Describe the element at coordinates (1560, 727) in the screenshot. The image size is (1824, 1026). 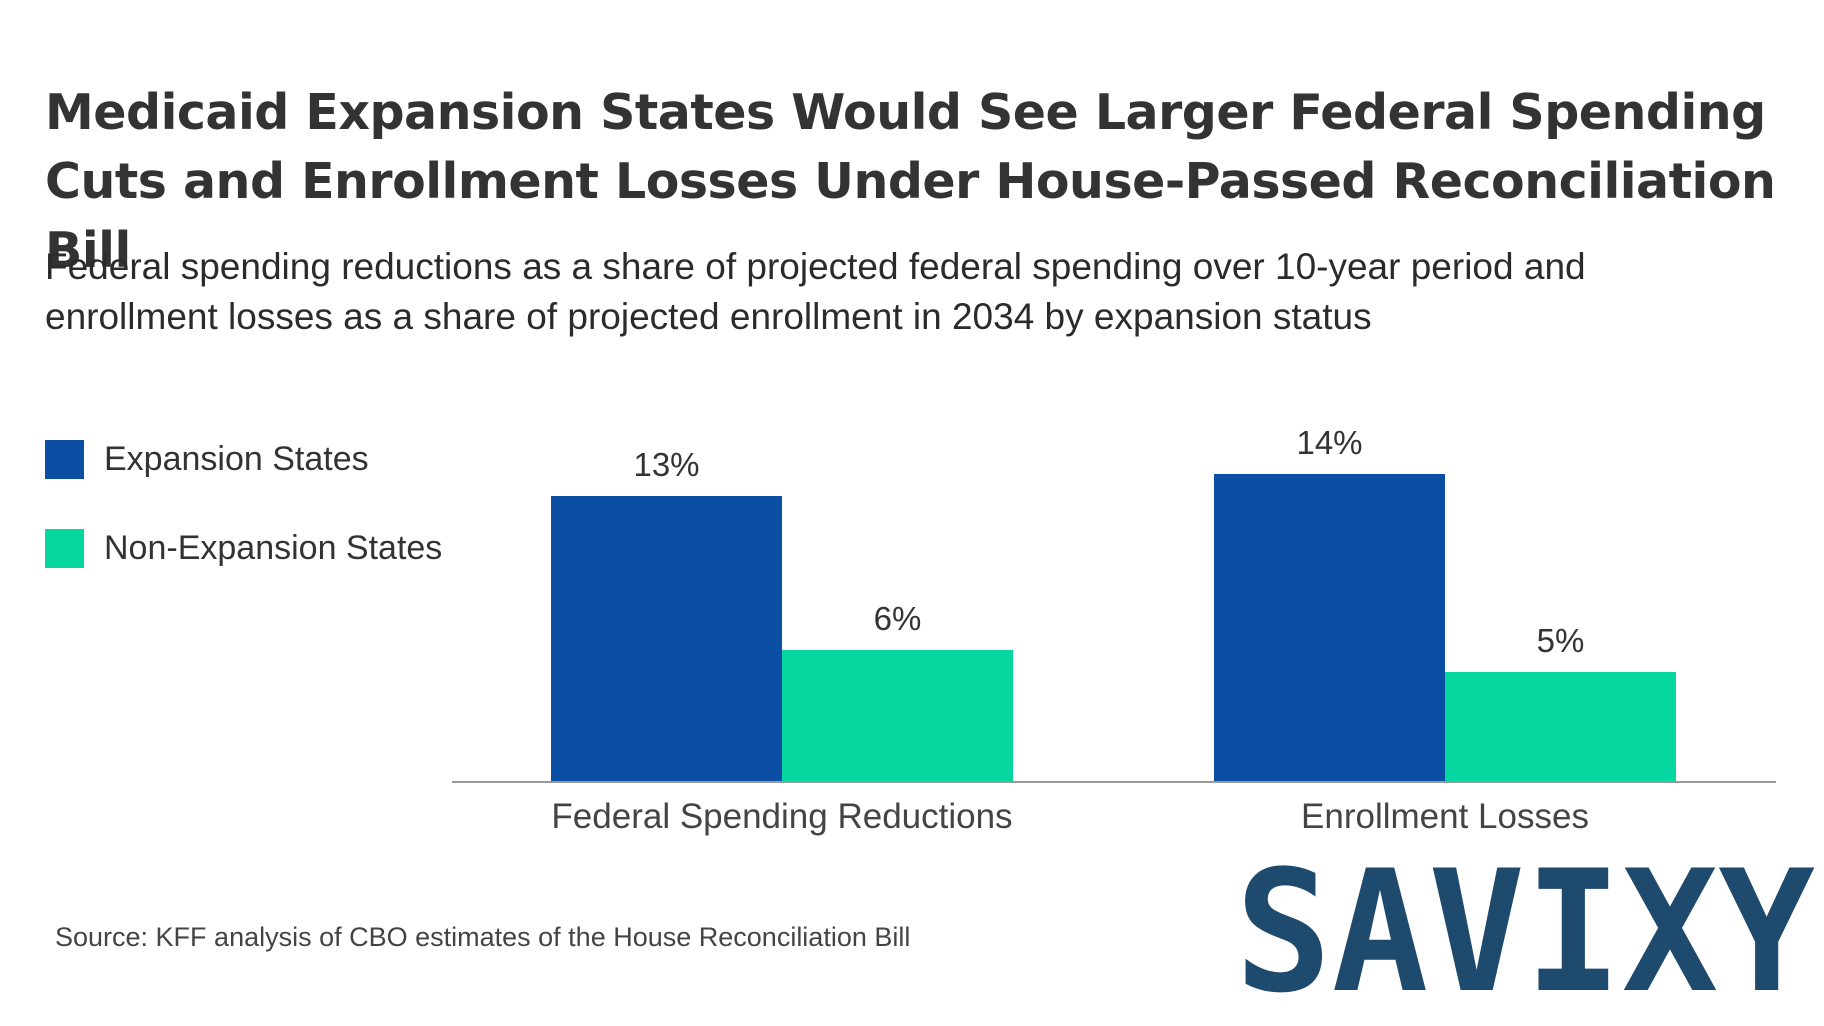
I see `bar-non-expansion-enrollment` at that location.